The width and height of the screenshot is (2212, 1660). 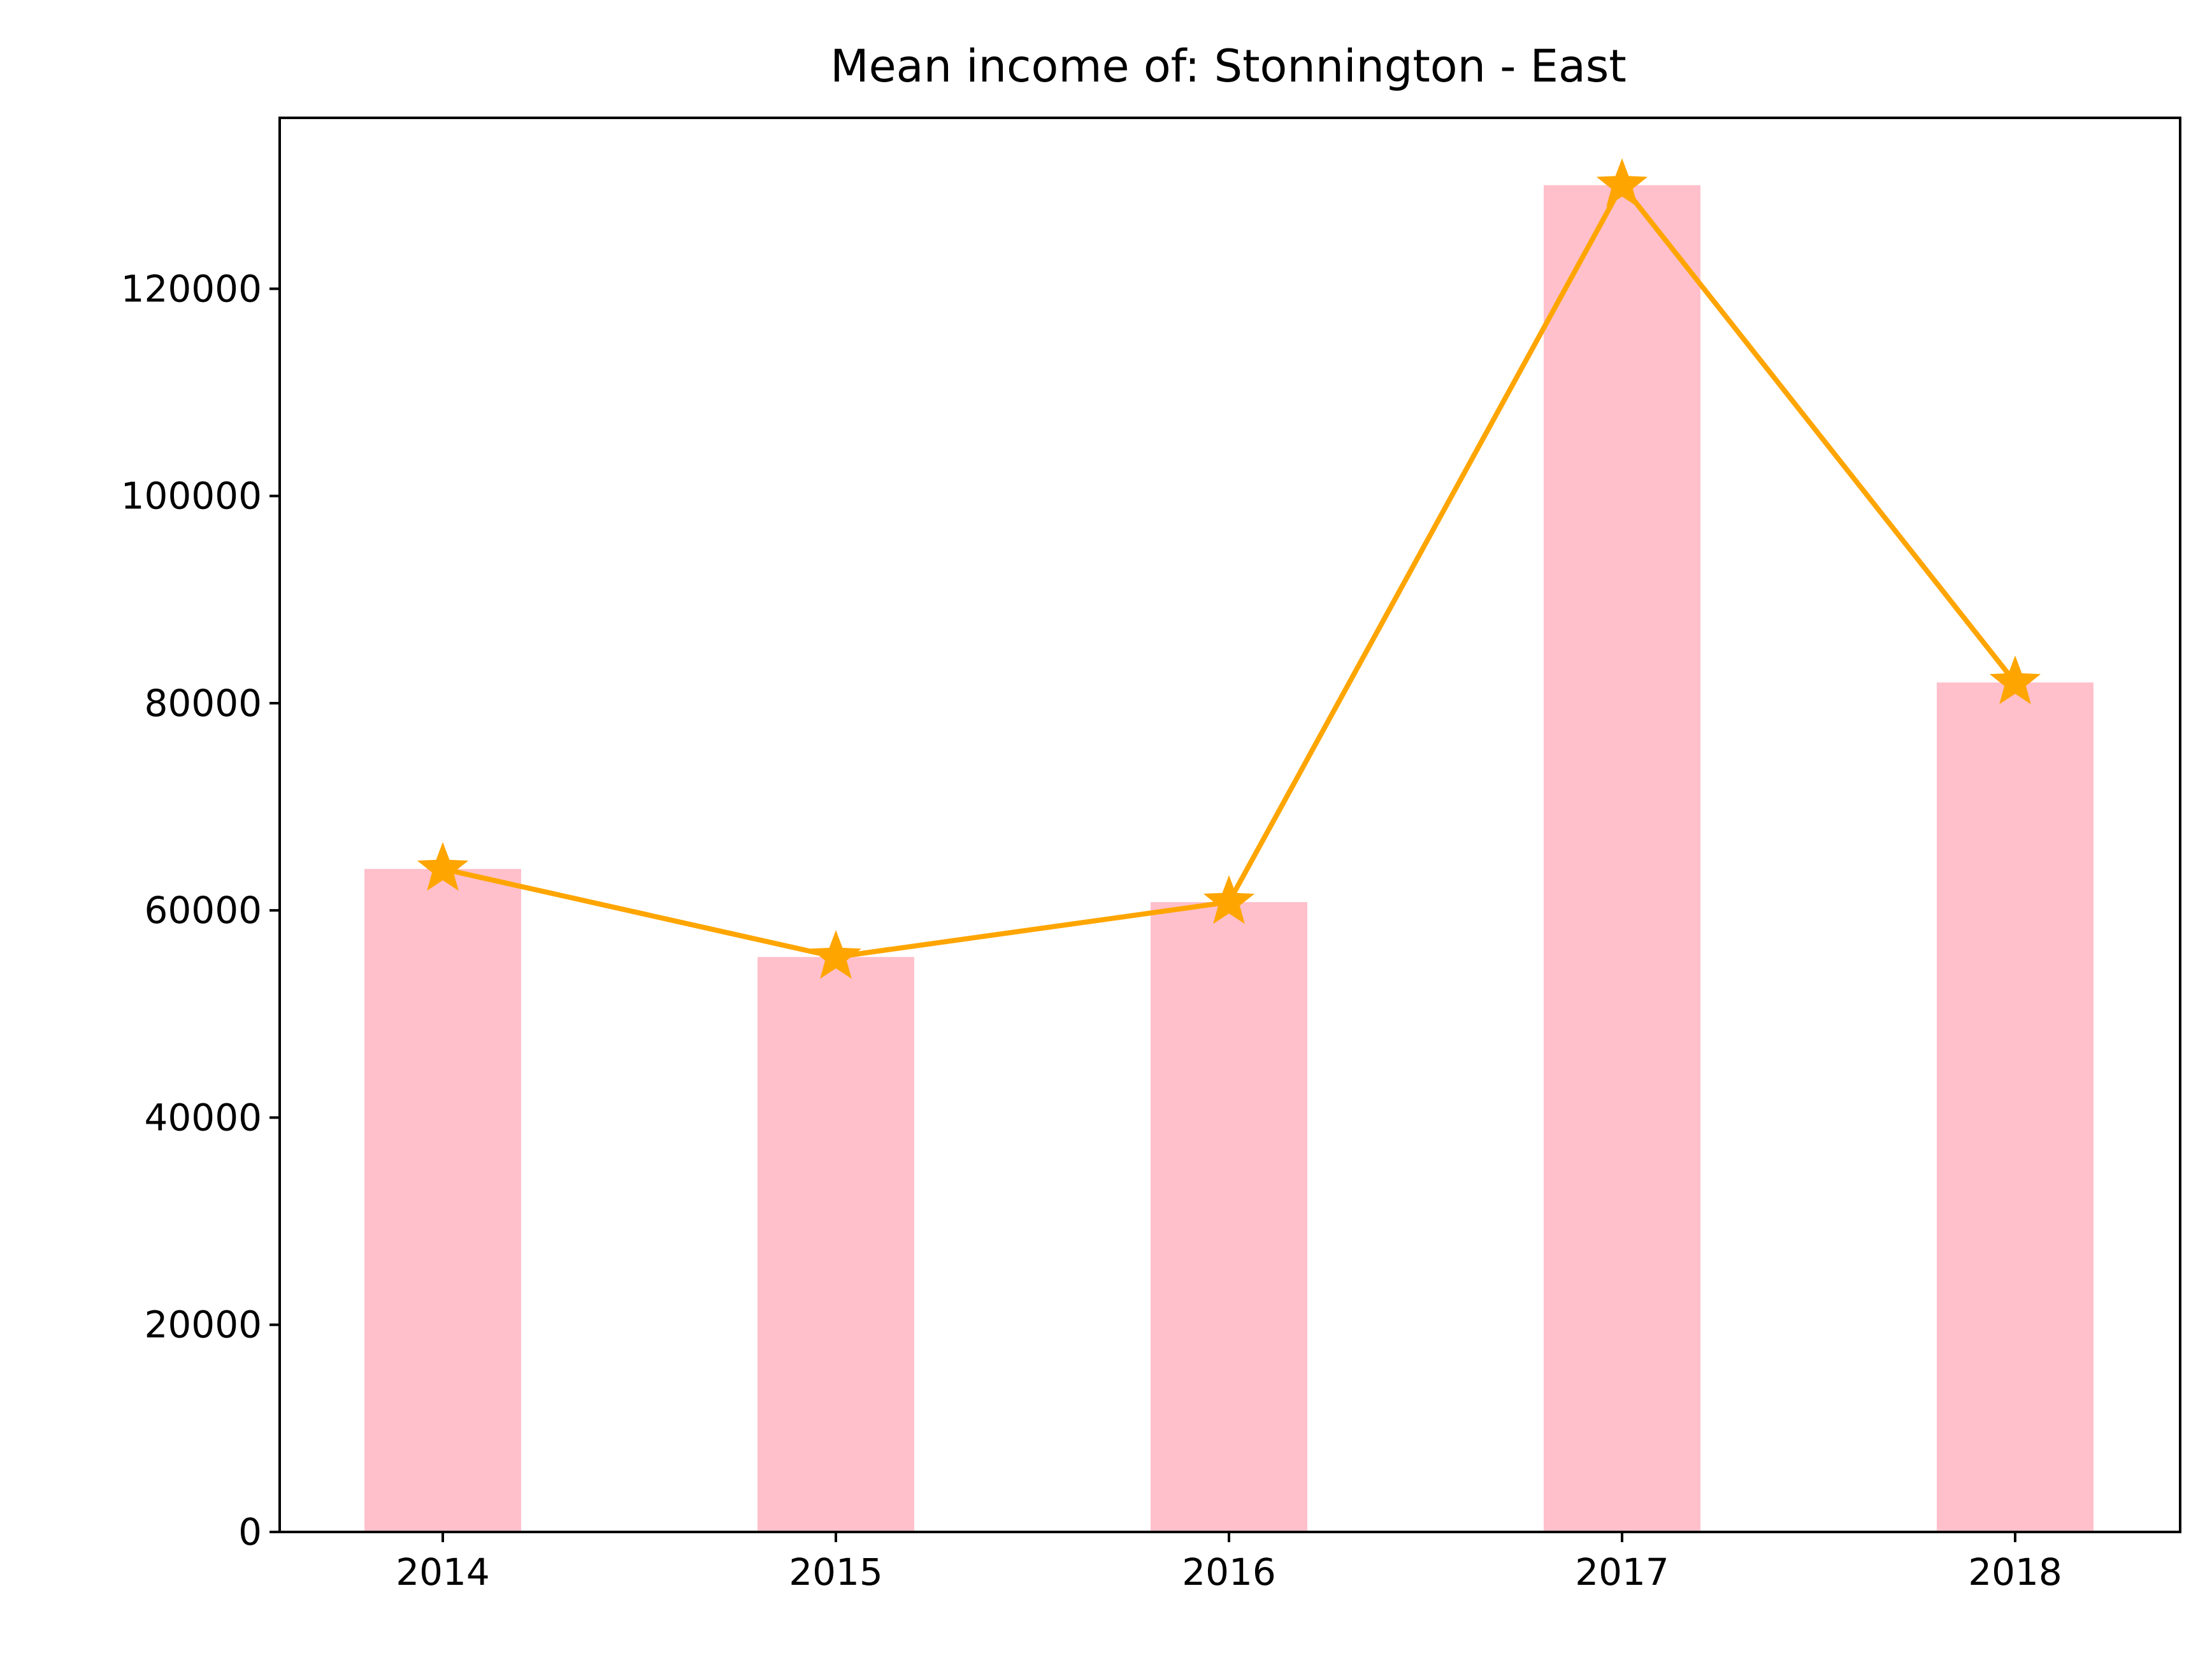 What do you see at coordinates (1229, 1572) in the screenshot?
I see `x-tick-label-2016: 2016` at bounding box center [1229, 1572].